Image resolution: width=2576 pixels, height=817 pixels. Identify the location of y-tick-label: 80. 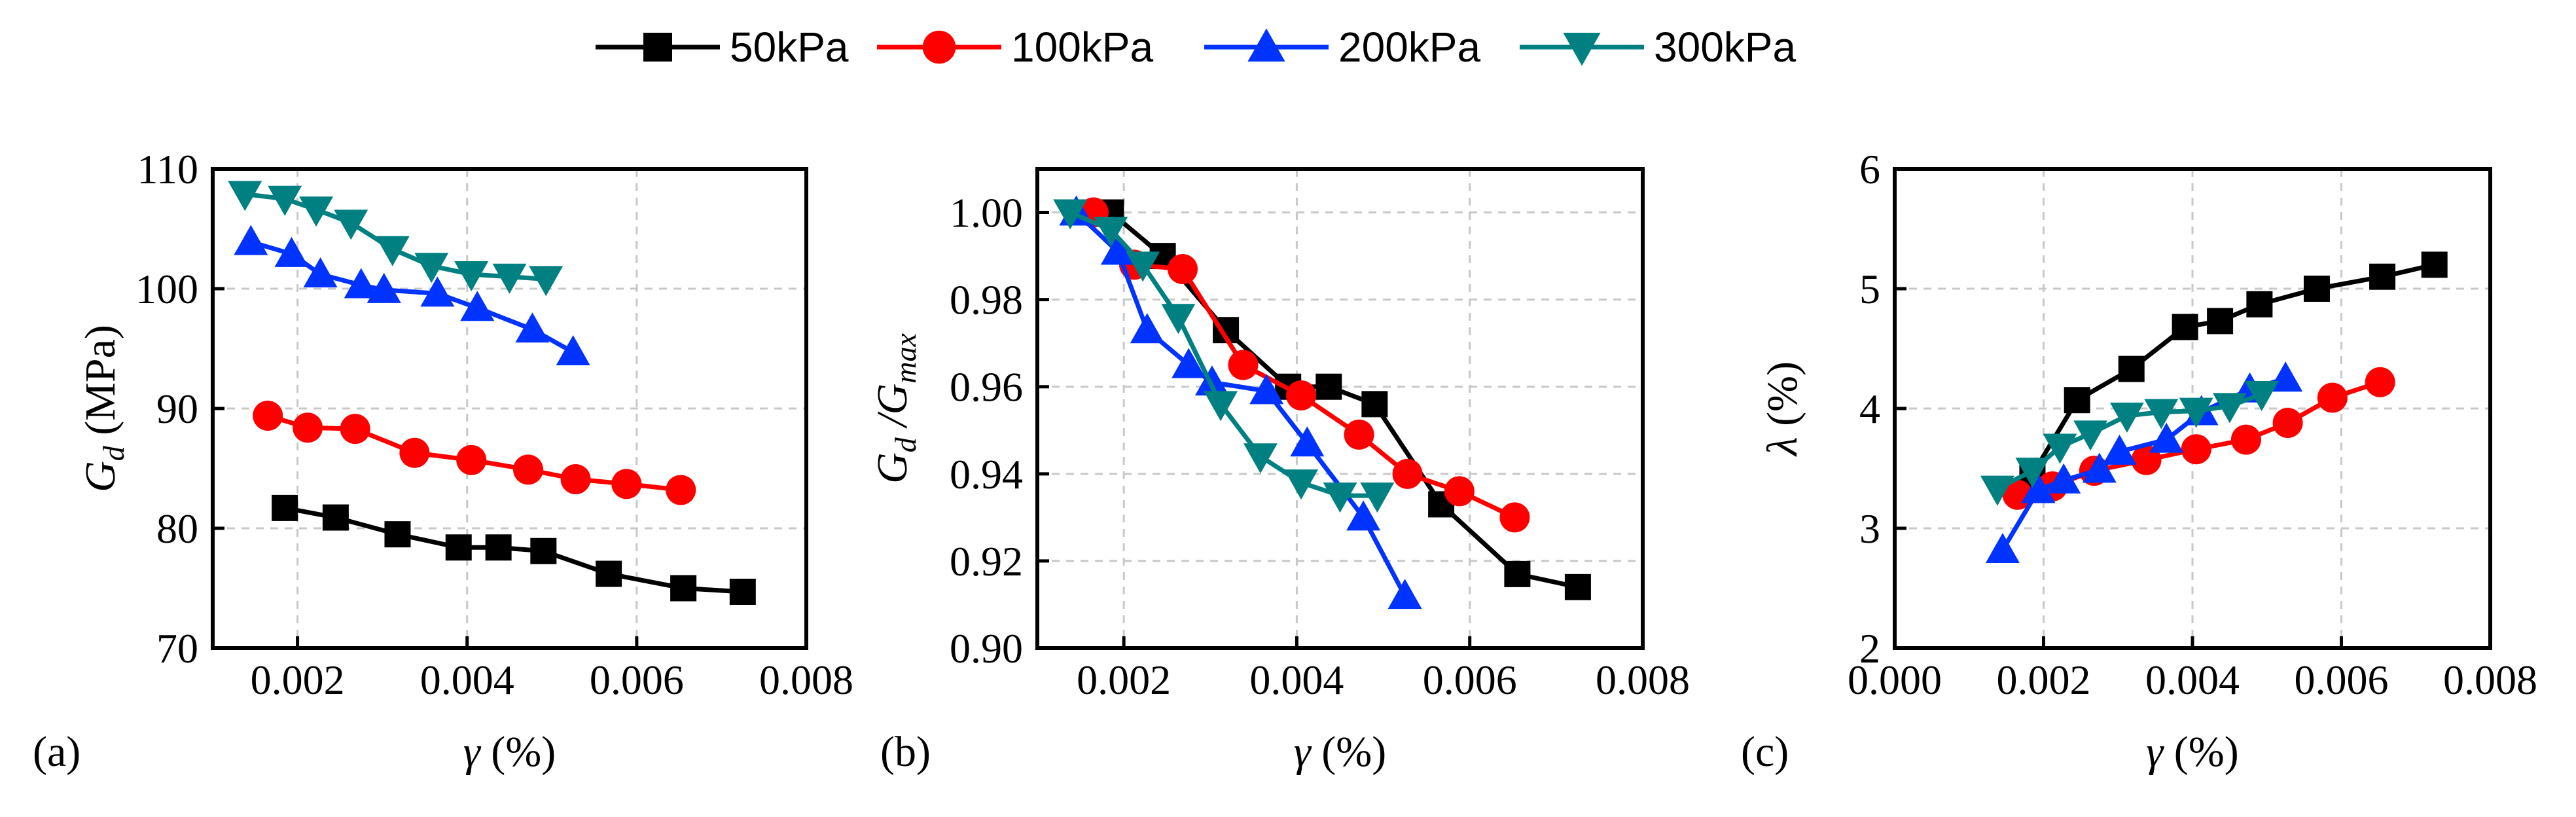
(177, 528).